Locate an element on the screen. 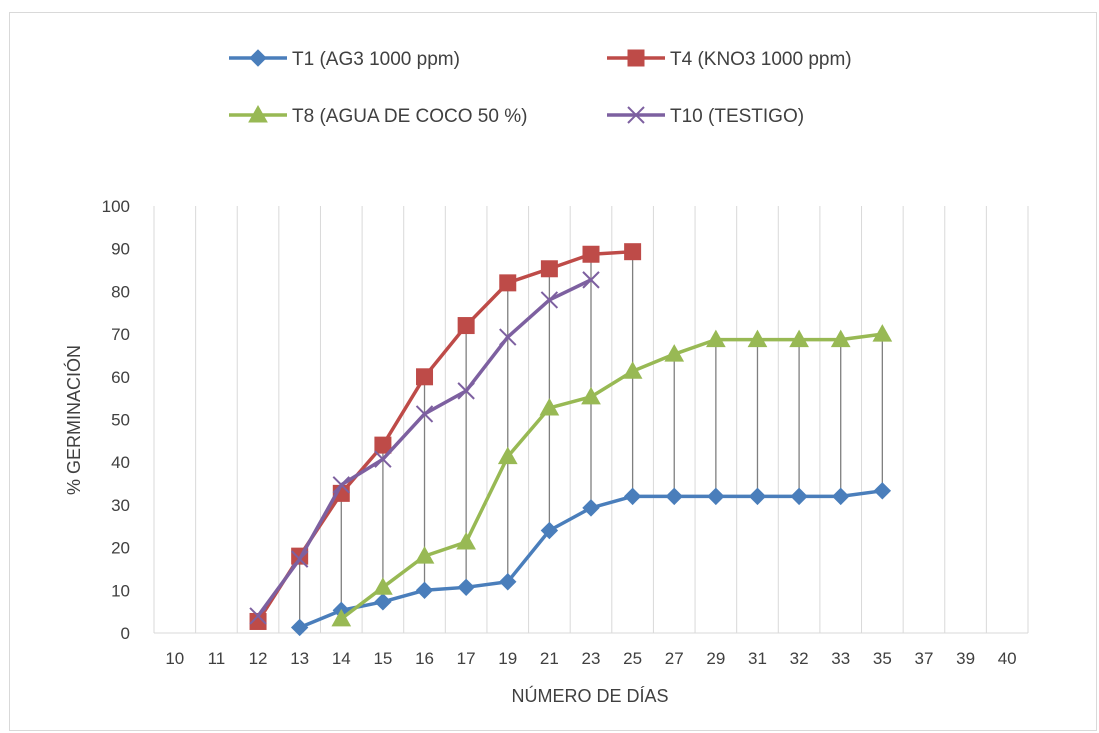 The width and height of the screenshot is (1099, 733). x-tick-label: 33 is located at coordinates (840, 658).